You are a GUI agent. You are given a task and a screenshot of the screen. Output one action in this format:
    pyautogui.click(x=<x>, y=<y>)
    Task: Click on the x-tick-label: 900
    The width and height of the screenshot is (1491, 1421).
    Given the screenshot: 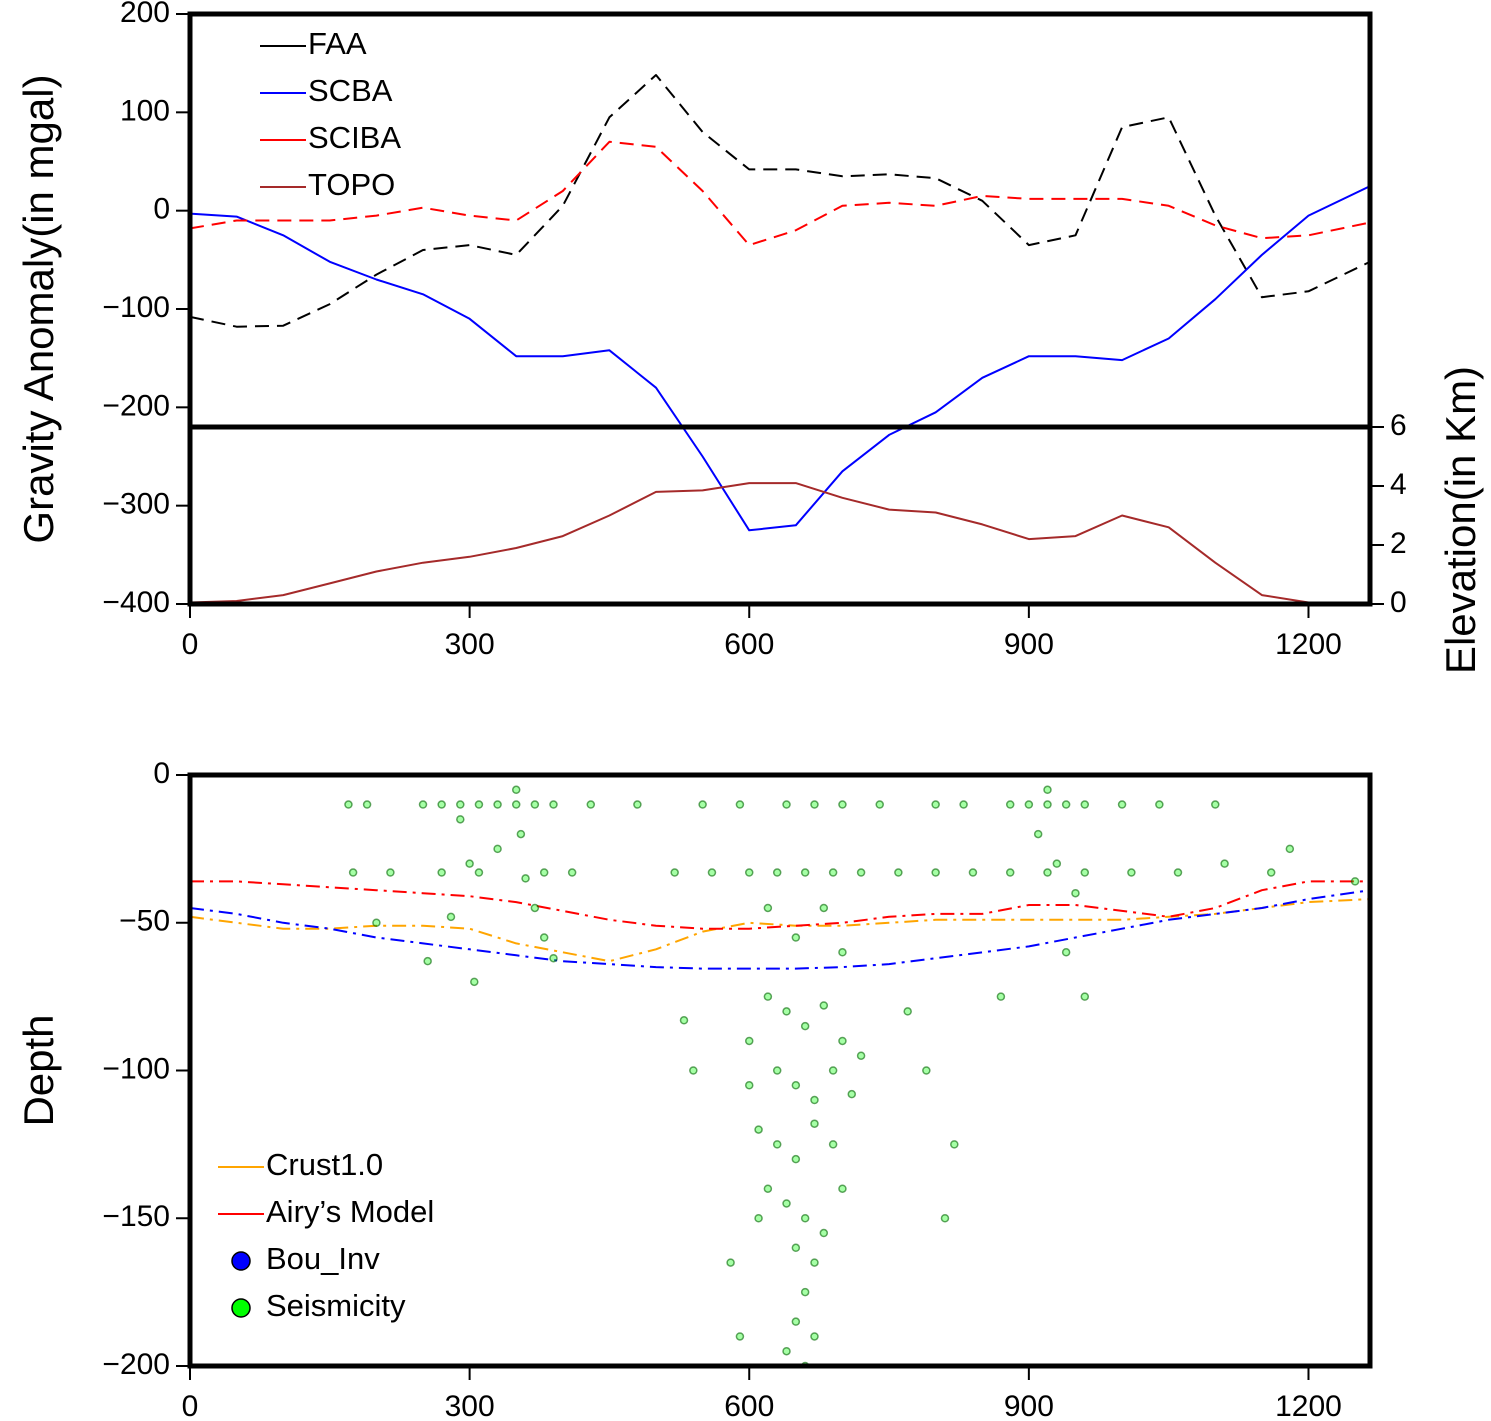 What is the action you would take?
    pyautogui.click(x=1029, y=1405)
    